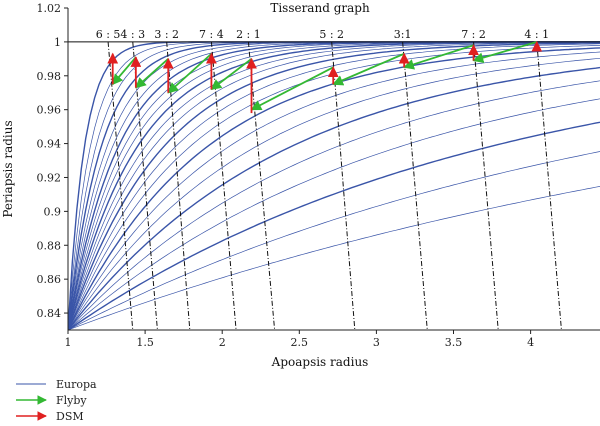  I want to click on x-ticks: 1 1.5 2 2.5 3 3.5 4, so click(299, 339).